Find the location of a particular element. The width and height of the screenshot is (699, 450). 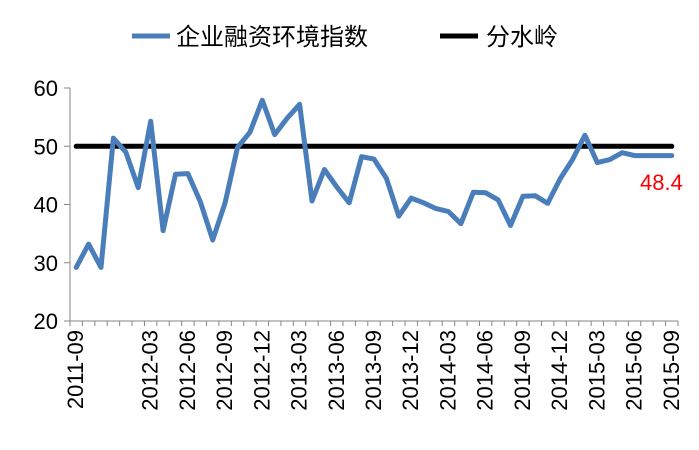

x-tick-label: 2011-09 is located at coordinates (75, 369).